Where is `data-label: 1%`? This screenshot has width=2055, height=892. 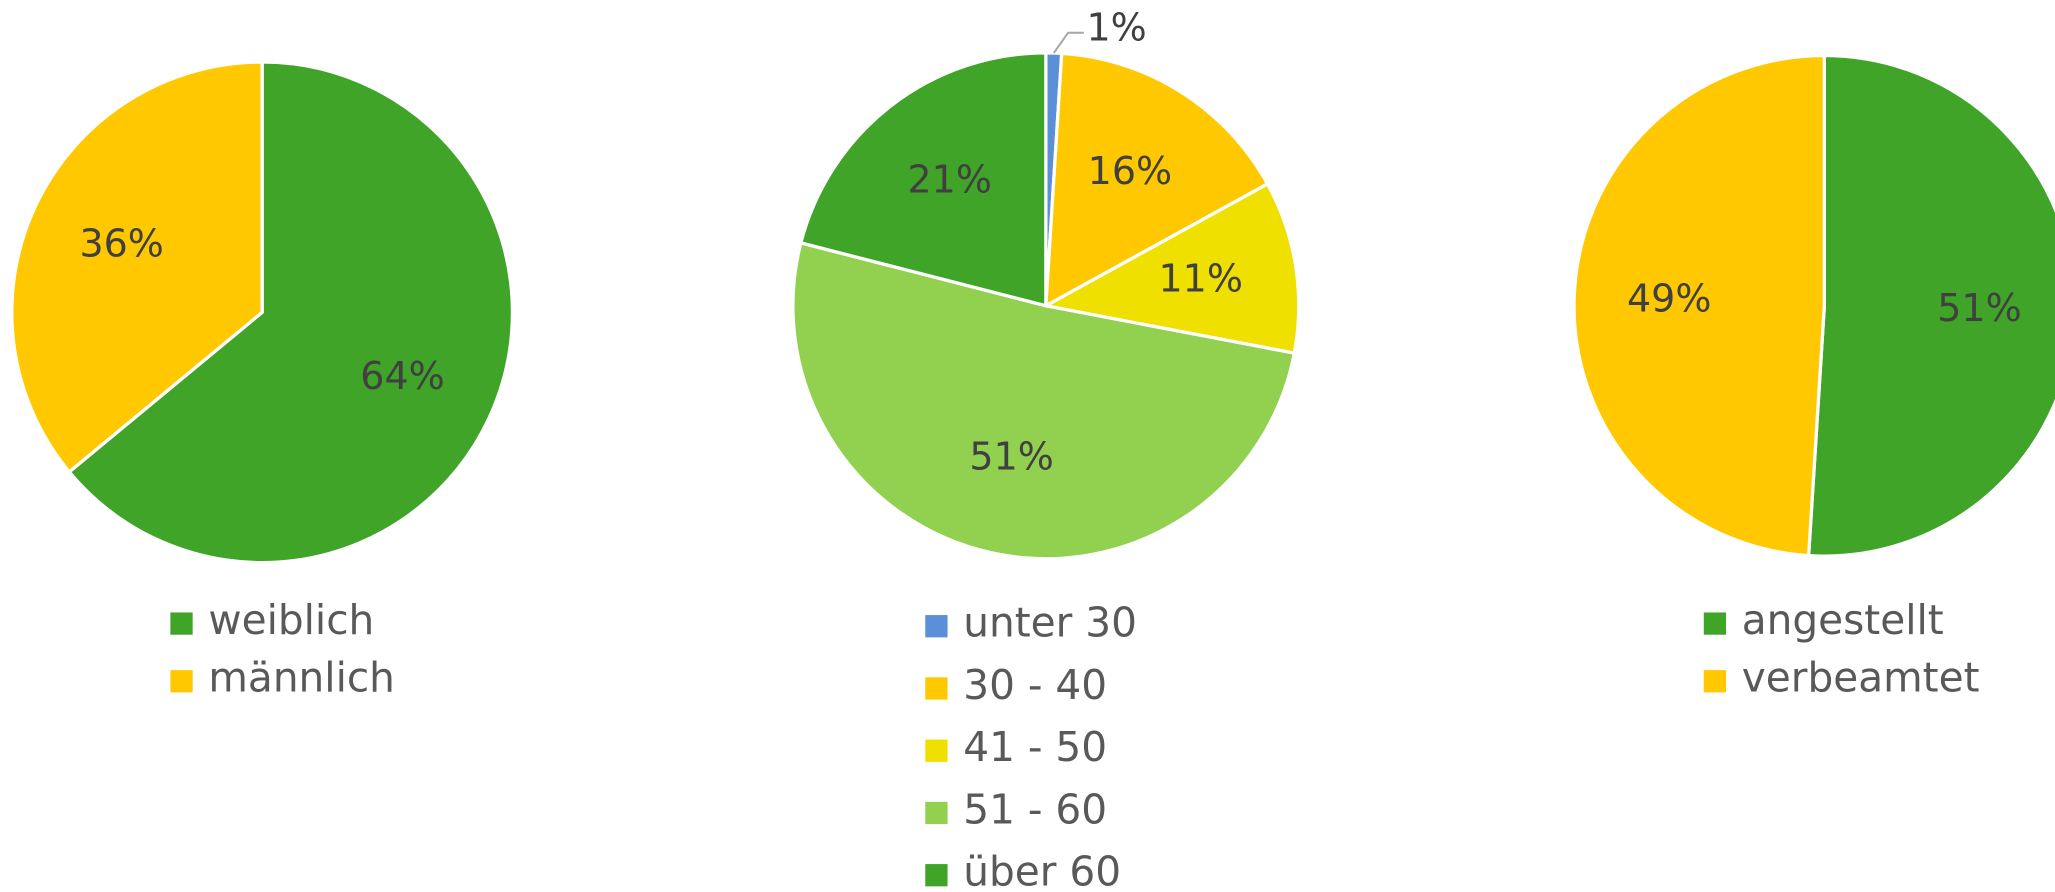
data-label: 1% is located at coordinates (1116, 28).